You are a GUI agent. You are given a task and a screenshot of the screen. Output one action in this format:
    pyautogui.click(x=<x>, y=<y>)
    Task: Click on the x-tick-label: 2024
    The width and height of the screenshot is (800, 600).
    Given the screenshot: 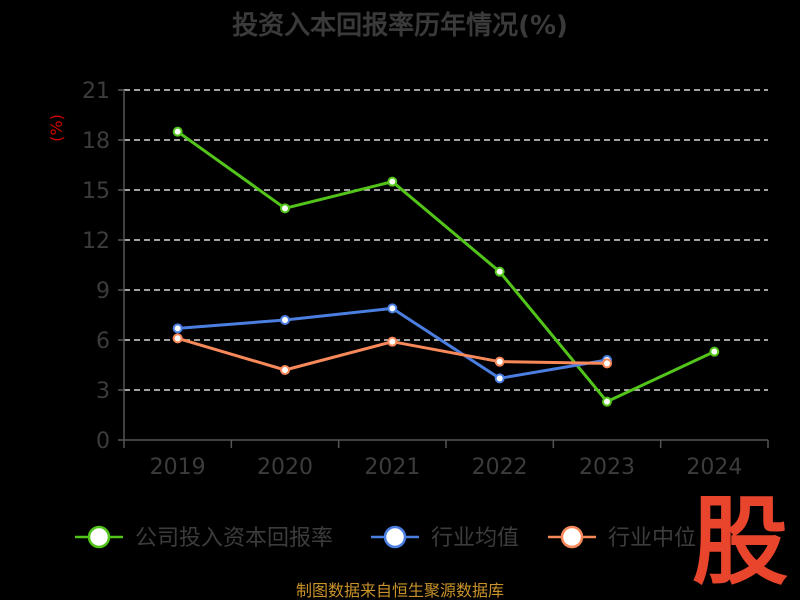 What is the action you would take?
    pyautogui.click(x=714, y=467)
    